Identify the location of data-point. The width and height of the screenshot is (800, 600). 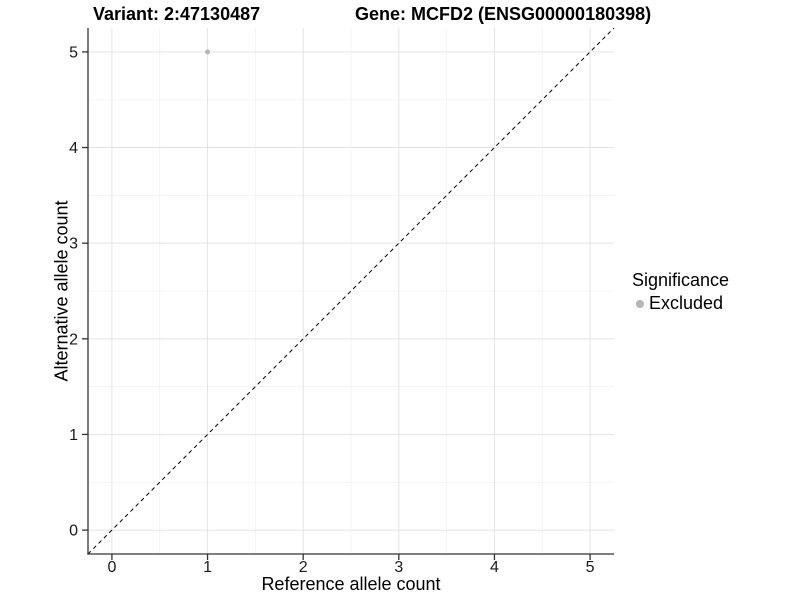
(208, 52).